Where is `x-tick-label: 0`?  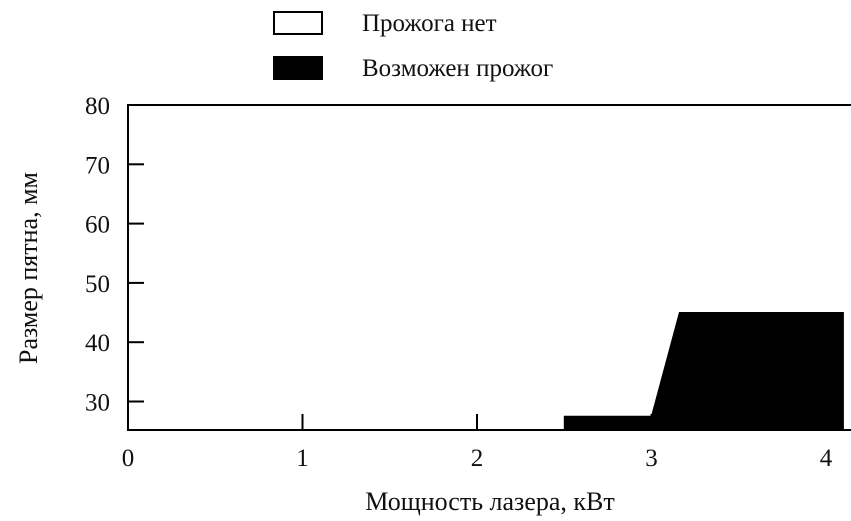
x-tick-label: 0 is located at coordinates (128, 458).